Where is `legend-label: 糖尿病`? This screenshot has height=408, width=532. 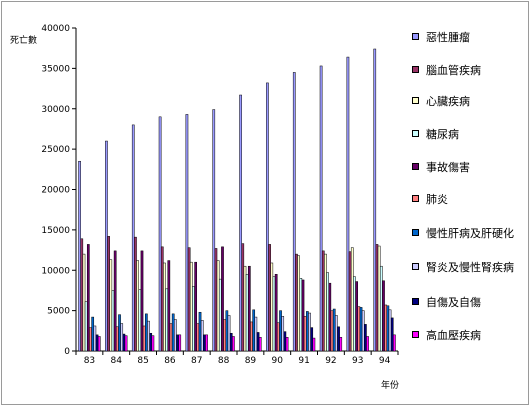
legend-label: 糖尿病 is located at coordinates (442, 134).